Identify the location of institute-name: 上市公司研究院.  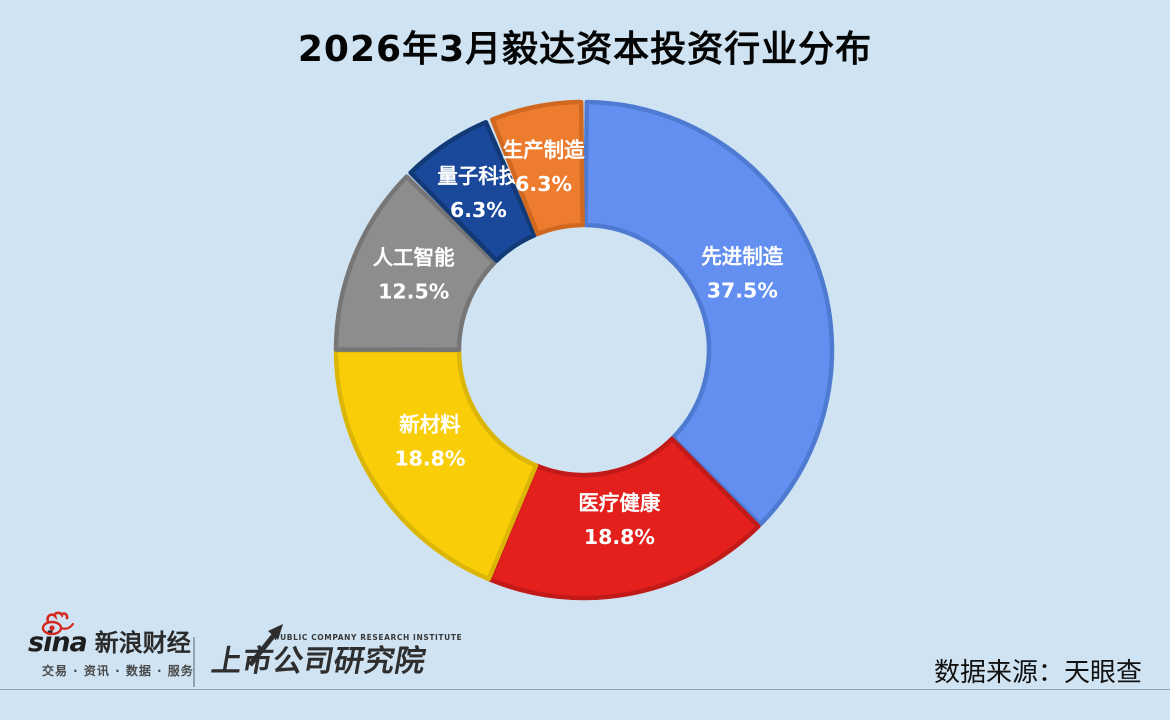
(319, 661).